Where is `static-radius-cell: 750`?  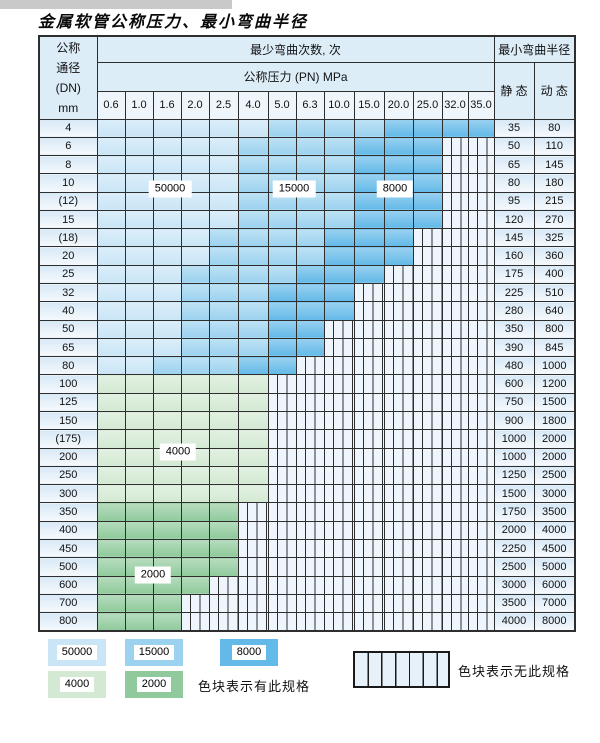 static-radius-cell: 750 is located at coordinates (514, 402).